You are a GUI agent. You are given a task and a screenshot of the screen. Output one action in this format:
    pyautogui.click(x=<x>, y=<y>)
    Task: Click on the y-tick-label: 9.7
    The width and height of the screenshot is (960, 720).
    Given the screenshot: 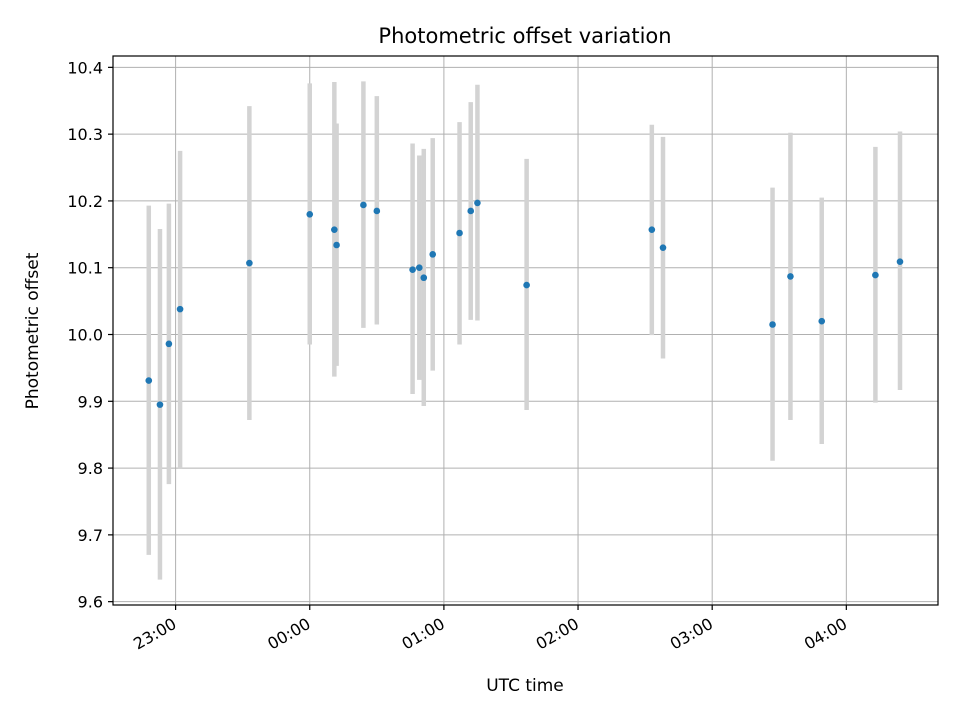 What is the action you would take?
    pyautogui.click(x=90, y=535)
    